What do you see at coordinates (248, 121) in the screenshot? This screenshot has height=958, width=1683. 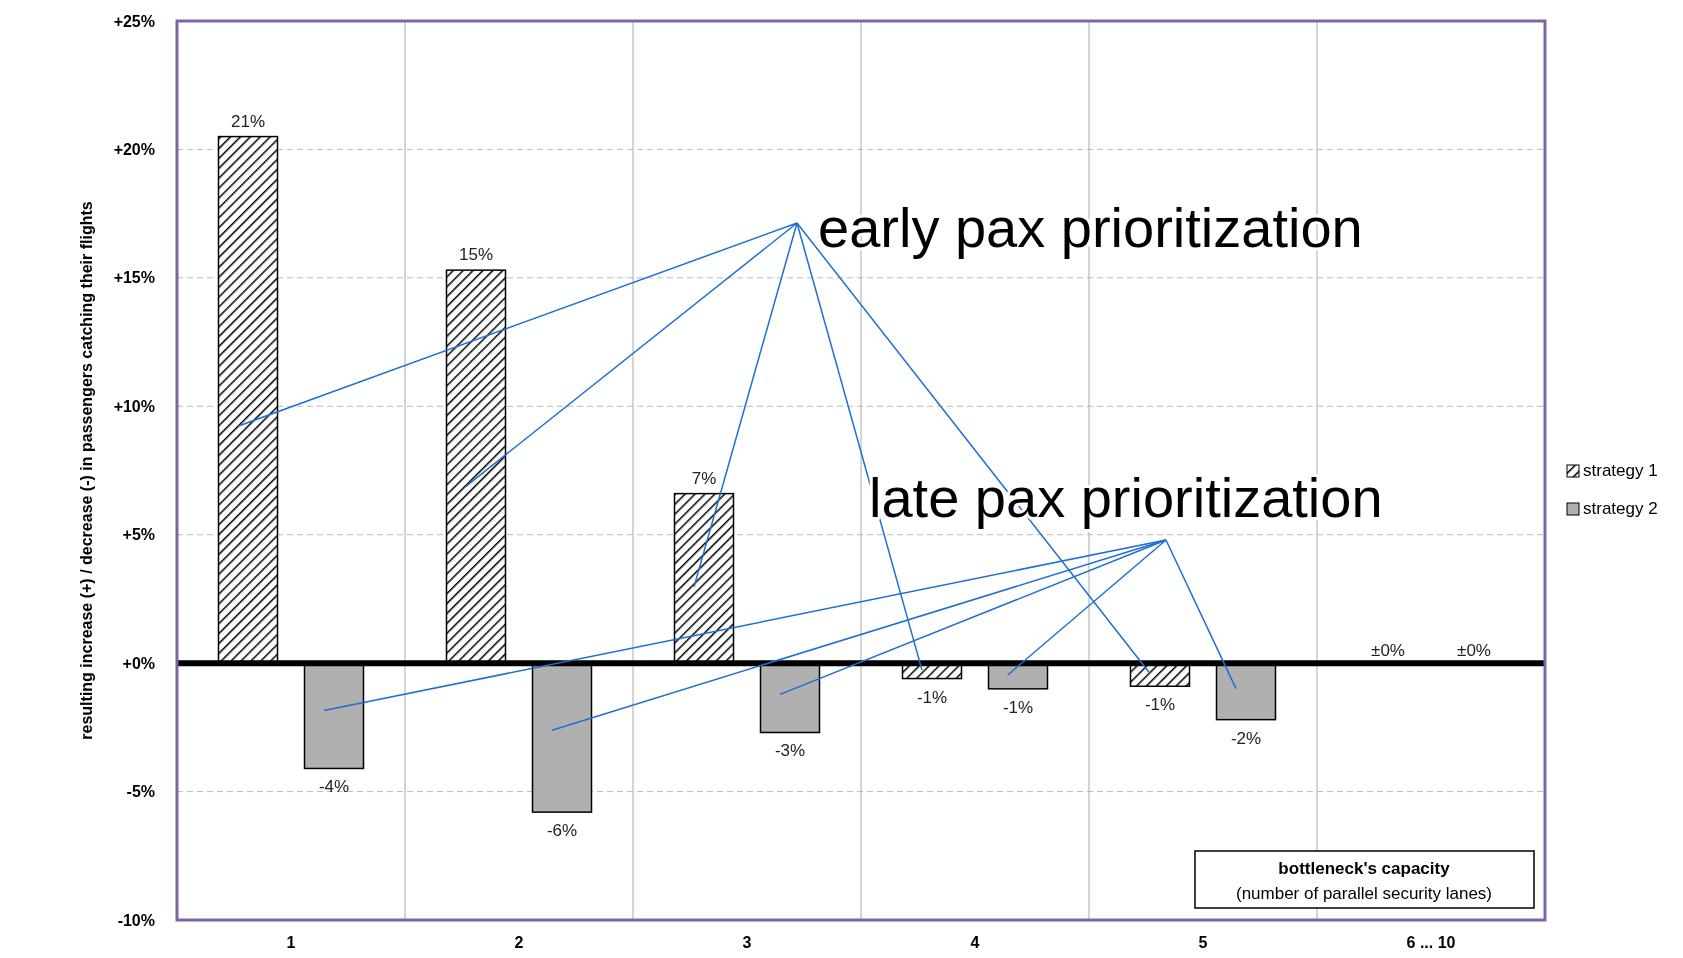 I see `data-label: 21%` at bounding box center [248, 121].